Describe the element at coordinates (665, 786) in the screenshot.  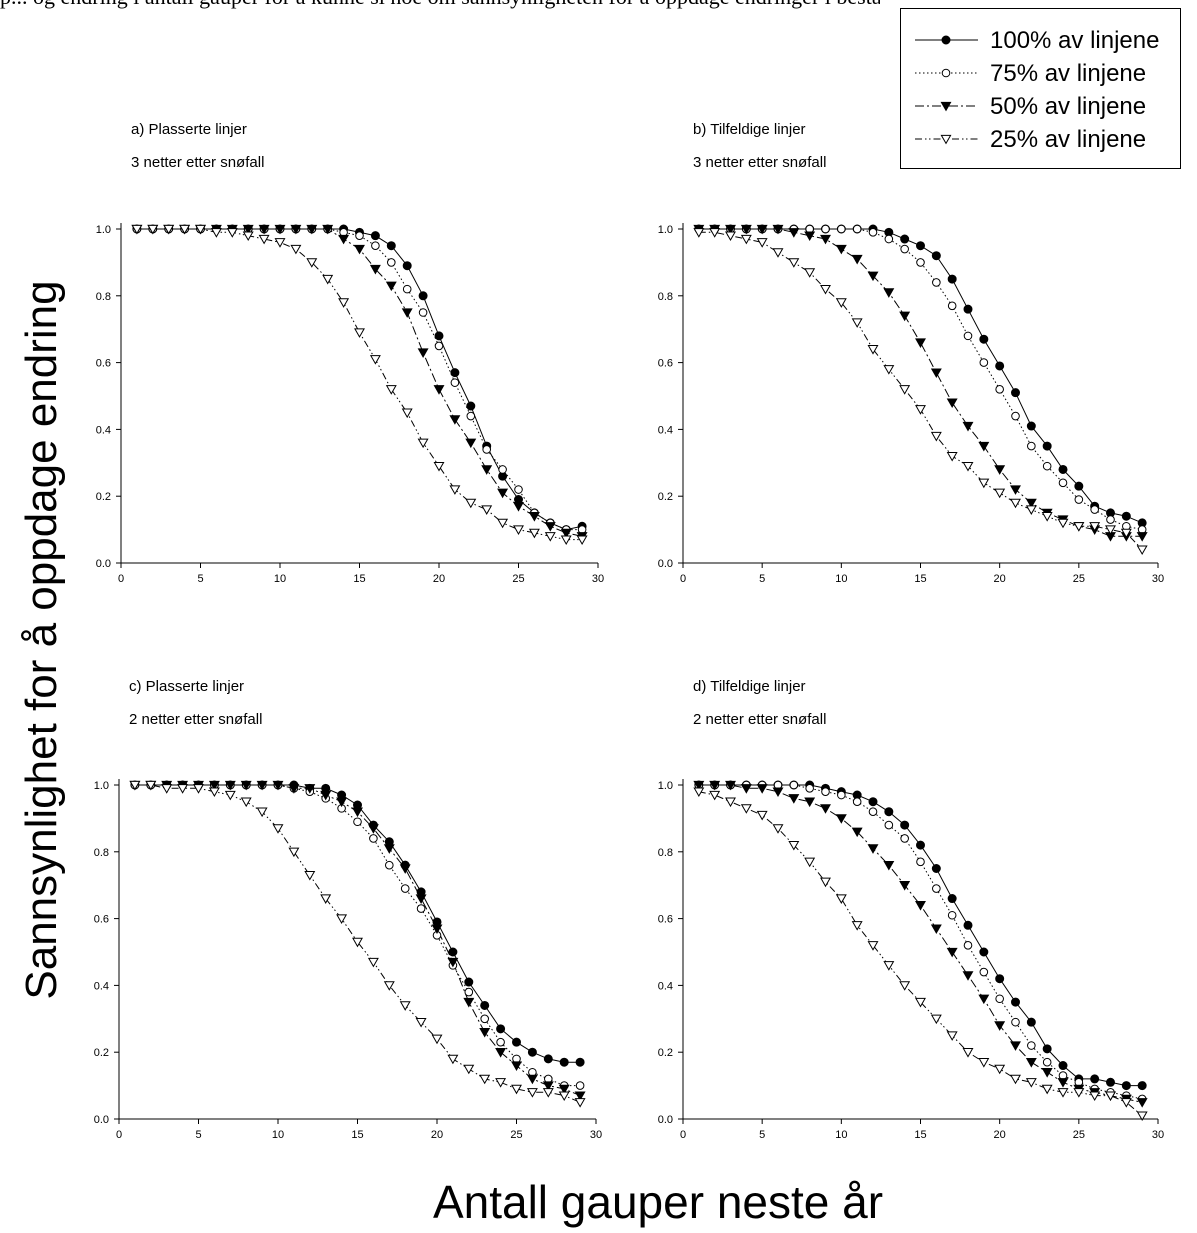
I see `y-tick-label: 1.0` at that location.